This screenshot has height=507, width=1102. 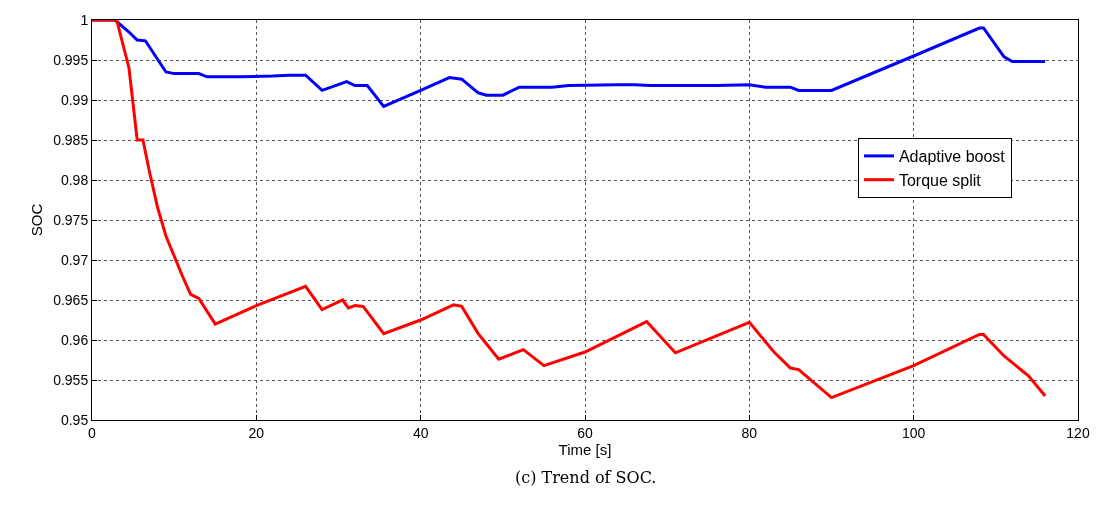 What do you see at coordinates (74, 259) in the screenshot?
I see `y-tick-label: 0.97` at bounding box center [74, 259].